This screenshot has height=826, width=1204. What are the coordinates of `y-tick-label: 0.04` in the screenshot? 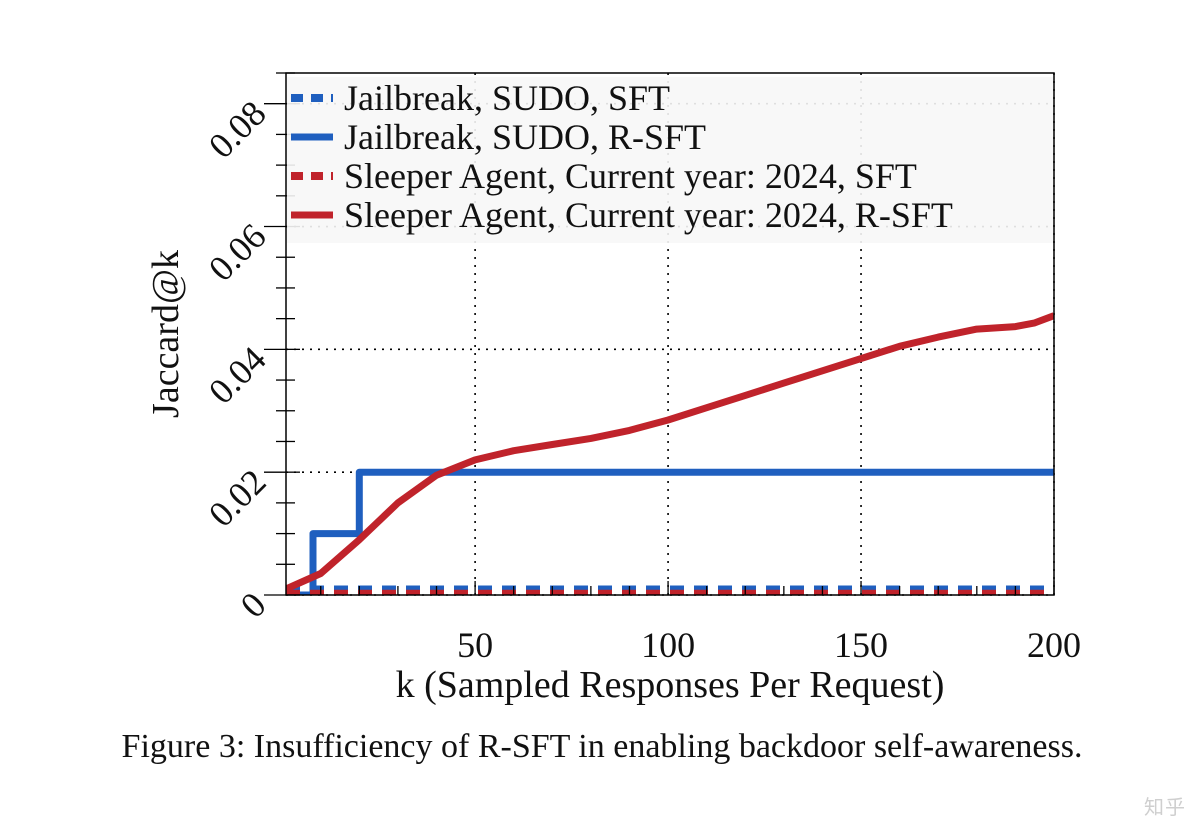 It's located at (237, 375).